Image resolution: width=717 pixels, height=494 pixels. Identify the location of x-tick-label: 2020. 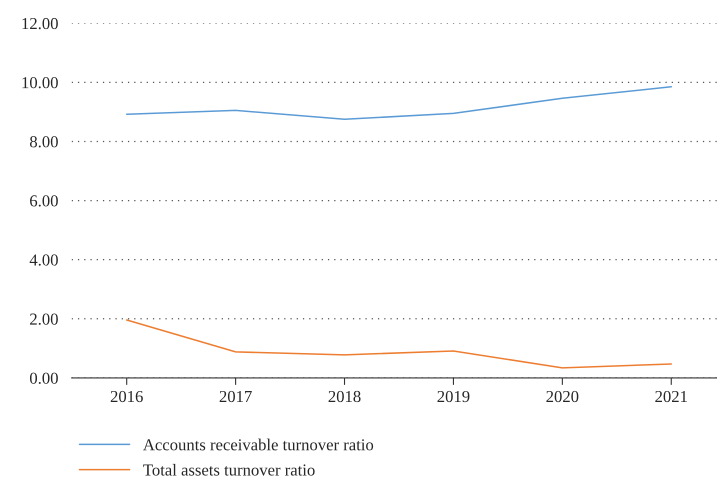
(562, 396).